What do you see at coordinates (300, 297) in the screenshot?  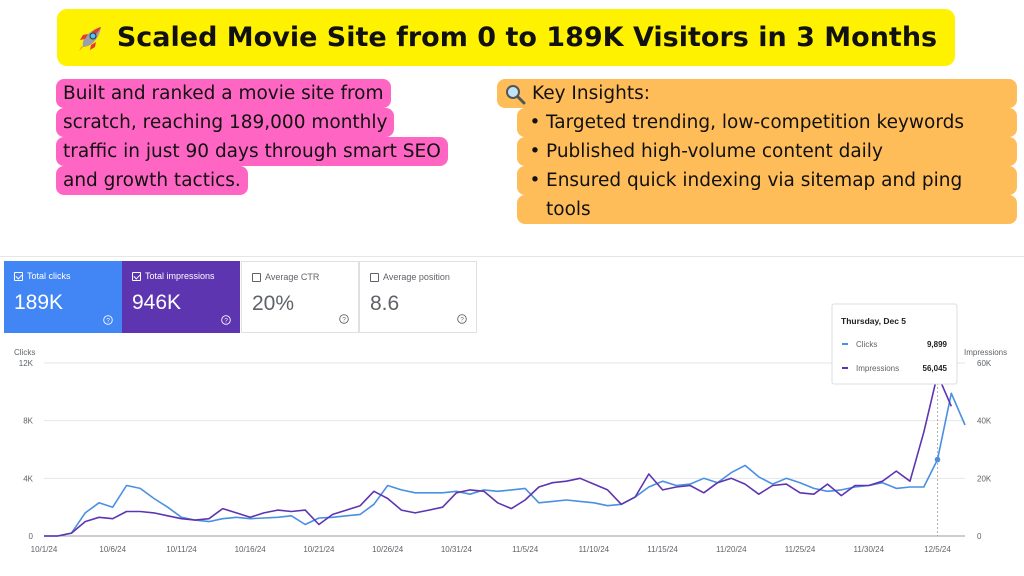 I see `metric-card-ctr: Average CTR 20% ?` at bounding box center [300, 297].